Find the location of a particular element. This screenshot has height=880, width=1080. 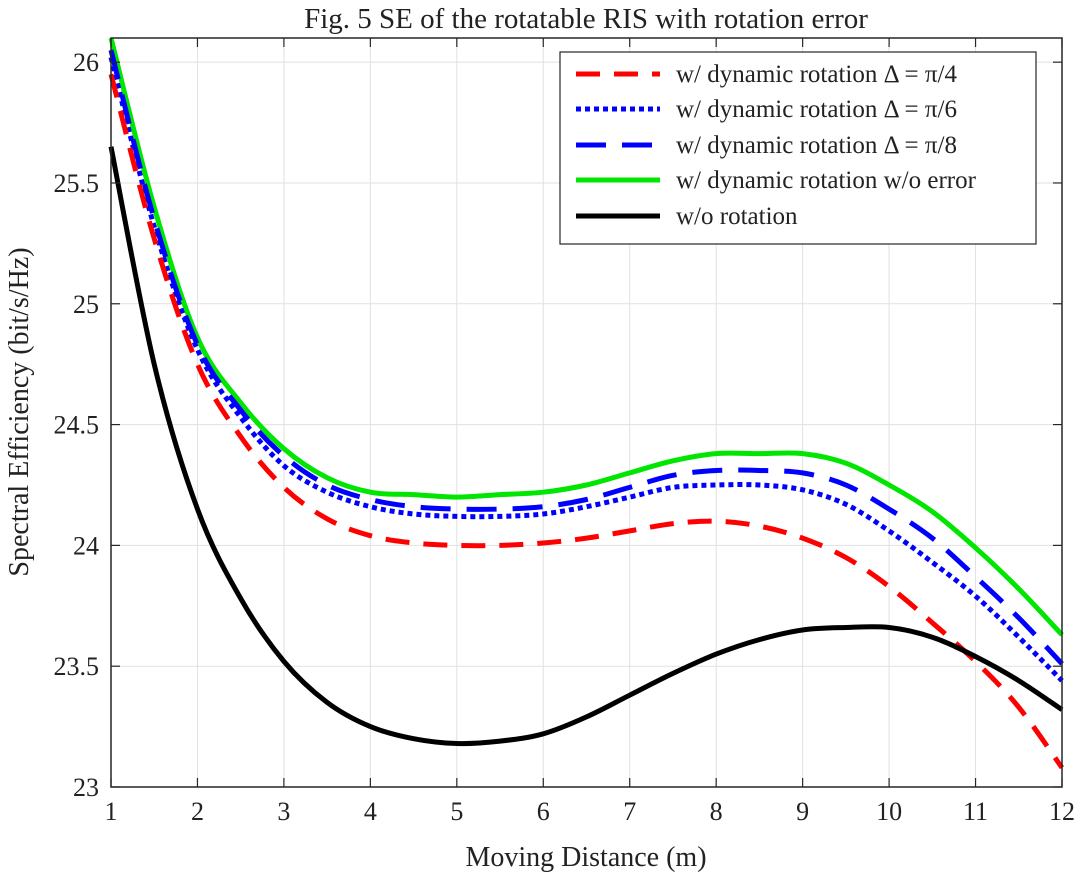

legend-label: w/ dynamic rotation Δ = π/4 is located at coordinates (816, 74).